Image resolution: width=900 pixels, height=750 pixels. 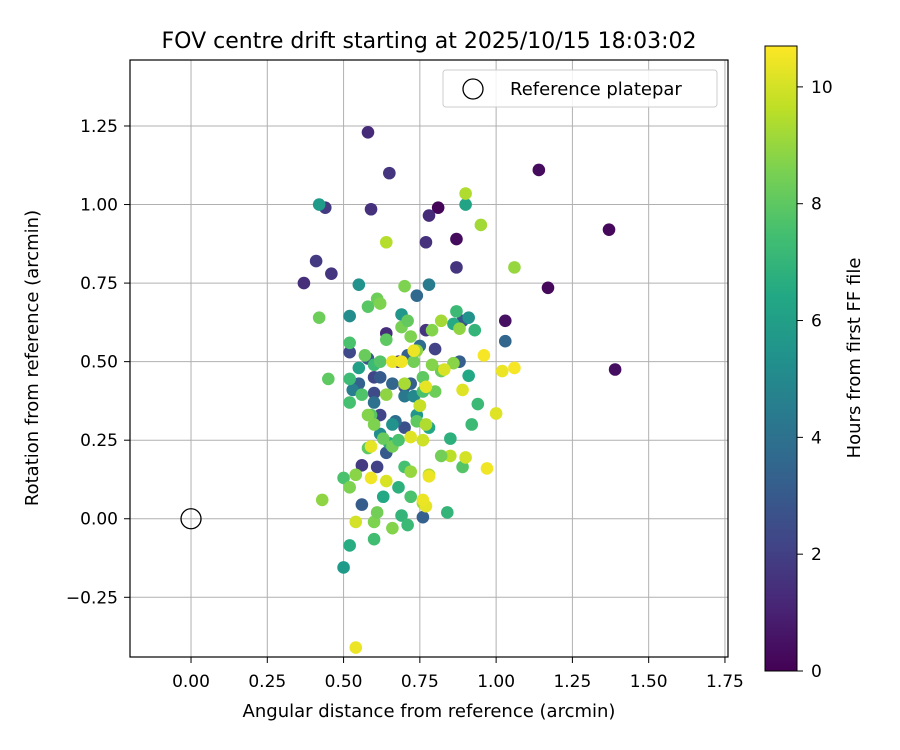 What do you see at coordinates (267, 682) in the screenshot?
I see `x-tick-label: 0.25` at bounding box center [267, 682].